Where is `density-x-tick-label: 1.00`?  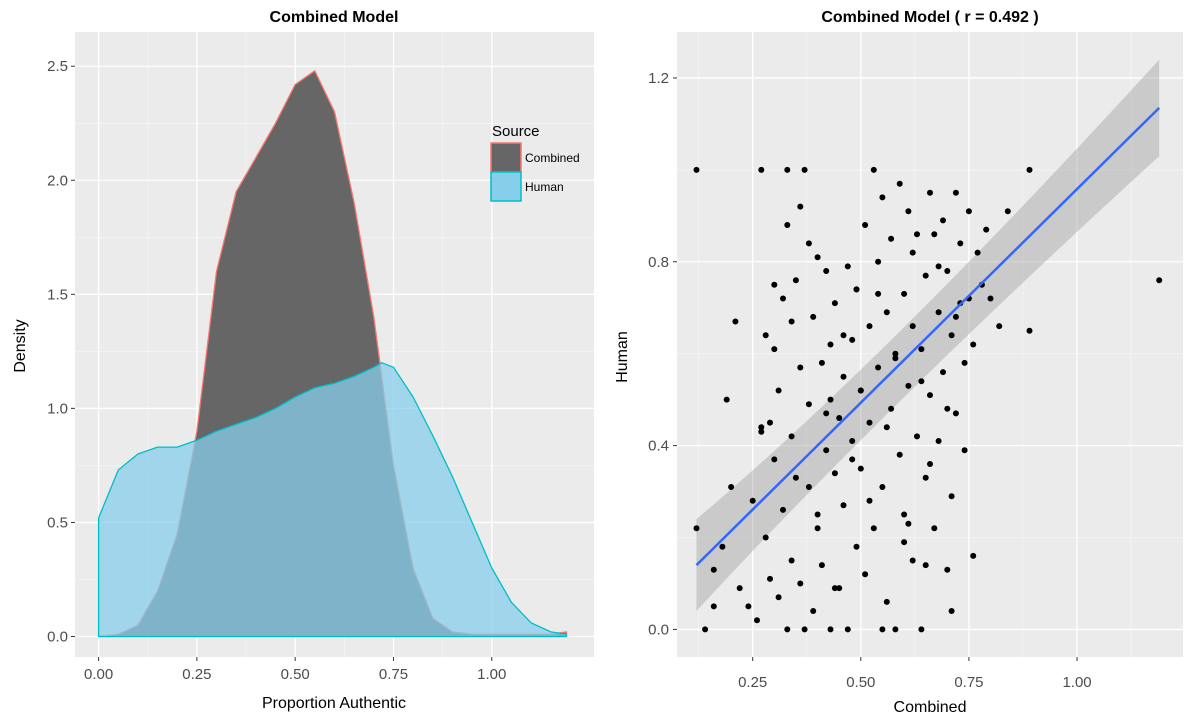 density-x-tick-label: 1.00 is located at coordinates (491, 674).